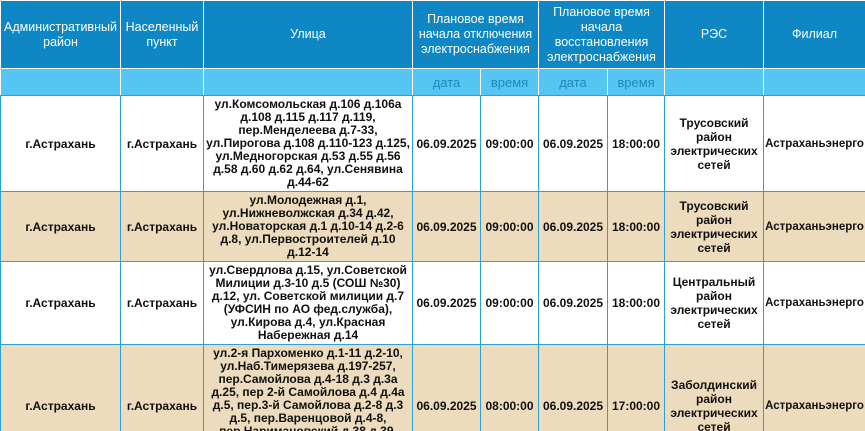 The height and width of the screenshot is (431, 865). I want to click on header-street: Улица, so click(308, 34).